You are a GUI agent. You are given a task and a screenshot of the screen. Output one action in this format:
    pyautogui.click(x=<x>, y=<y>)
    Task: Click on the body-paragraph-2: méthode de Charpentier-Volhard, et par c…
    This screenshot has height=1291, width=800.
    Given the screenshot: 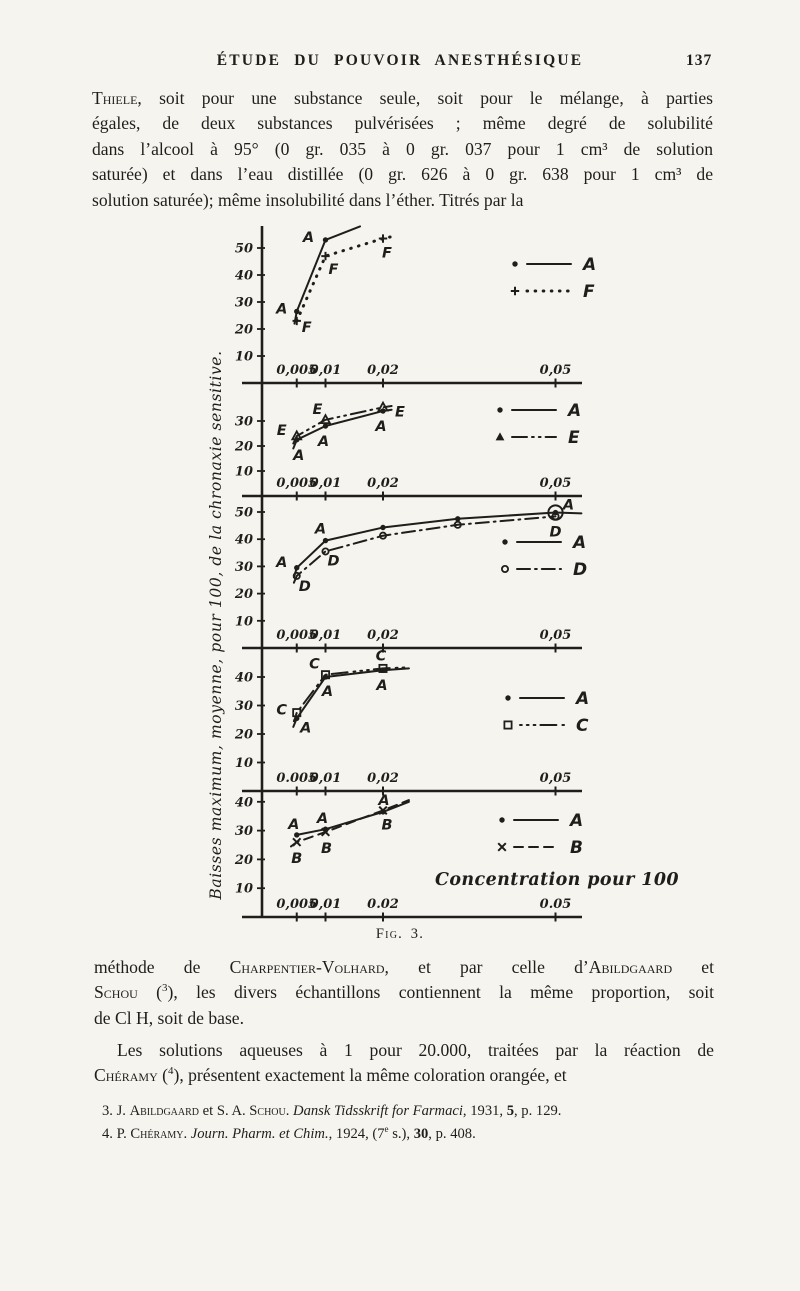 What is the action you would take?
    pyautogui.click(x=404, y=992)
    